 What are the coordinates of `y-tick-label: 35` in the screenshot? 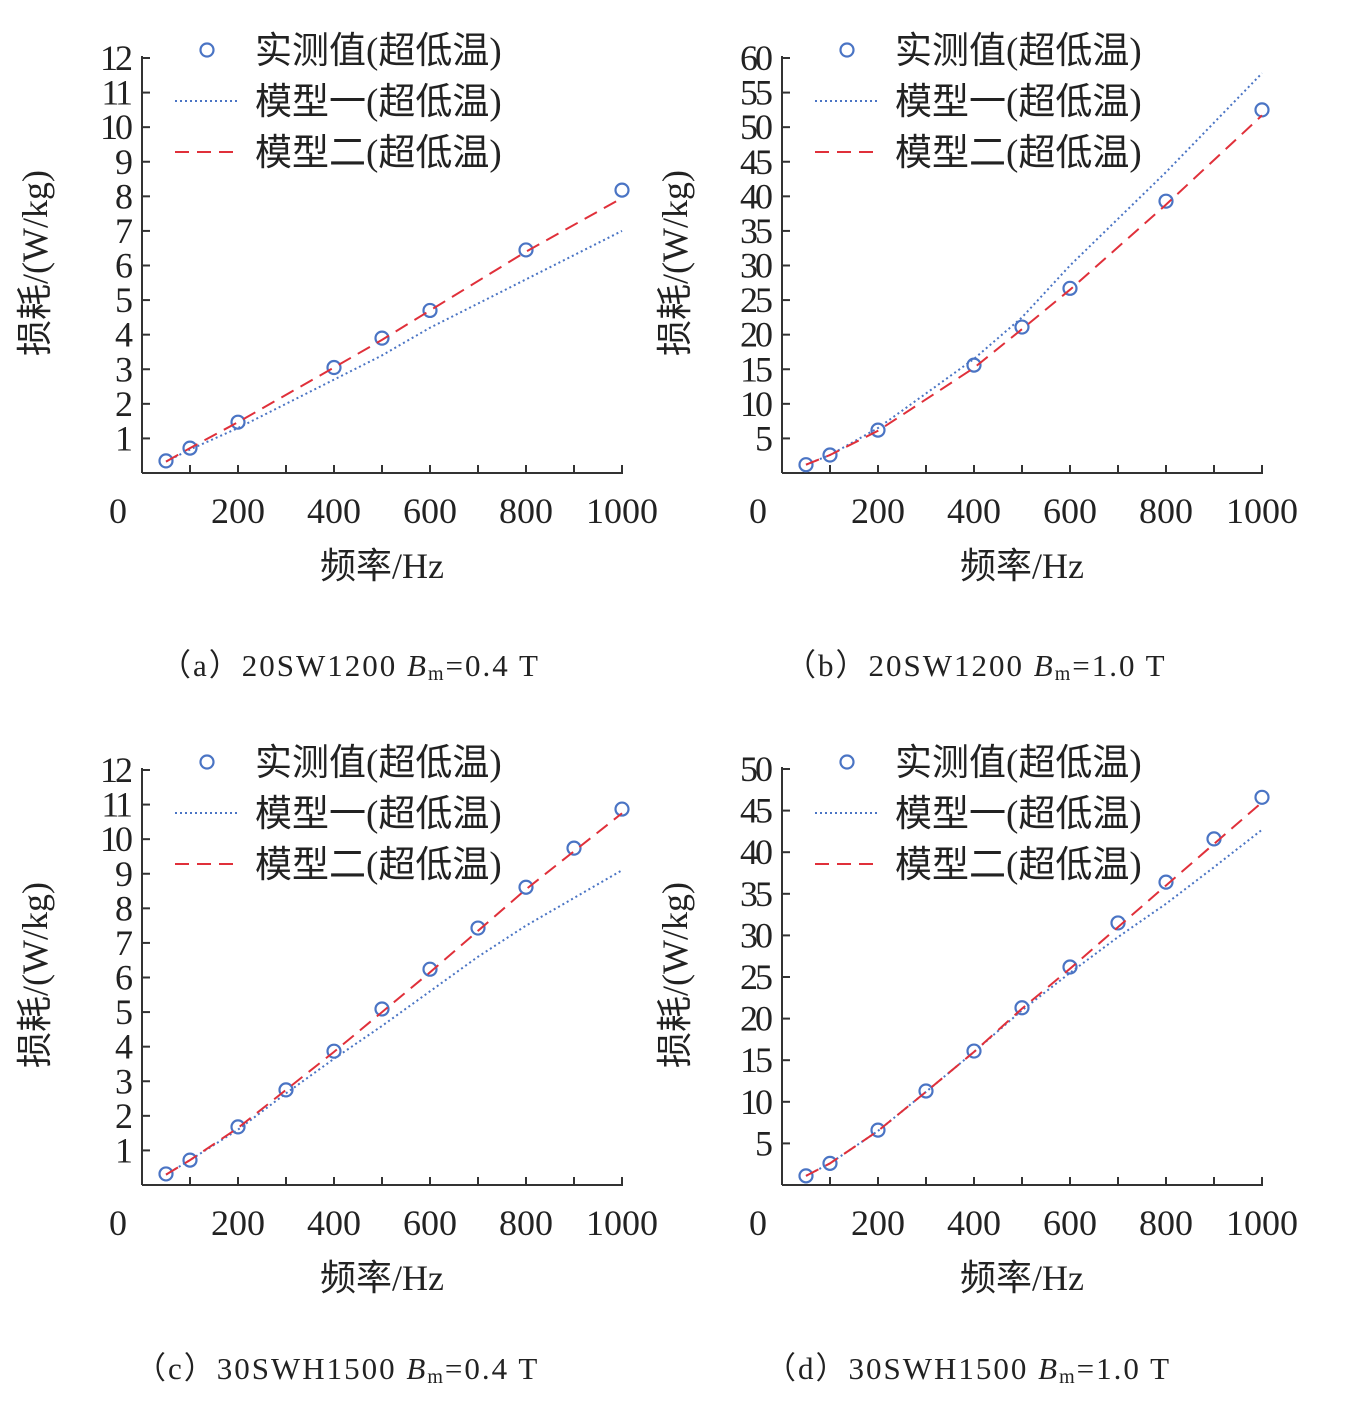 It's located at (756, 231).